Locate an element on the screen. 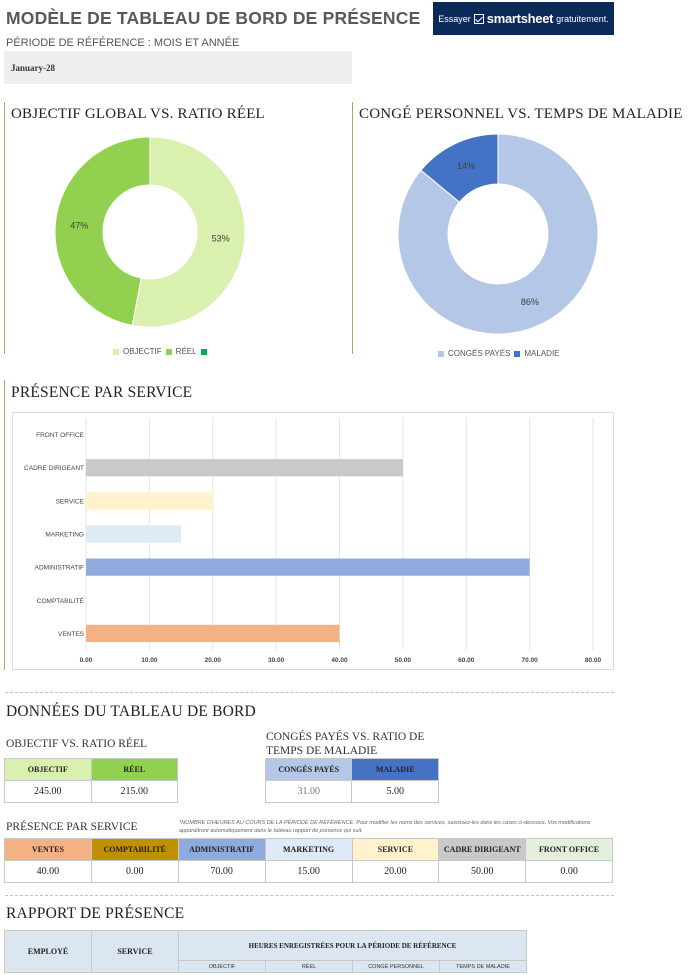 This screenshot has width=688, height=975. chart1-legend: OBJECTIF RÉEL is located at coordinates (162, 351).